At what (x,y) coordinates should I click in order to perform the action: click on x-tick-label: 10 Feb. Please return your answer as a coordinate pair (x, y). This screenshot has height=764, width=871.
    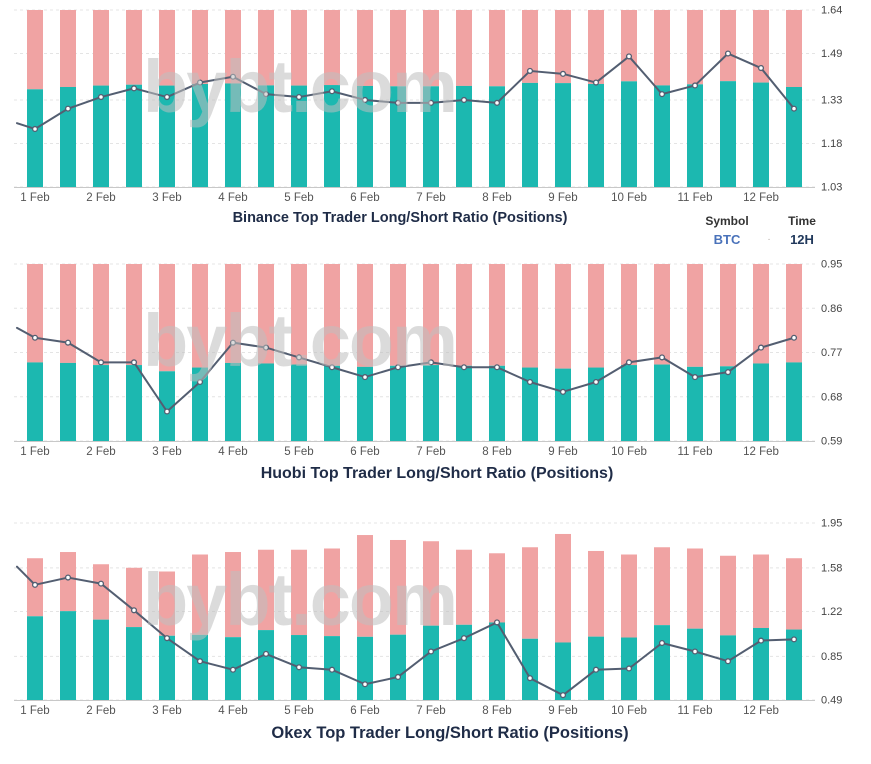
    Looking at the image, I should click on (629, 711).